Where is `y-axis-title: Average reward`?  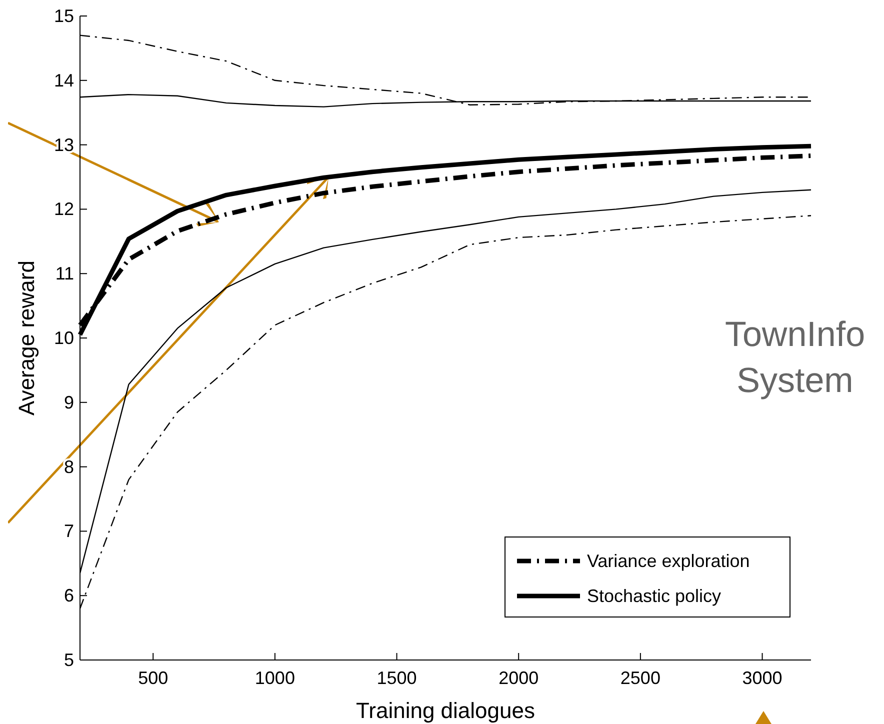
y-axis-title: Average reward is located at coordinates (26, 338).